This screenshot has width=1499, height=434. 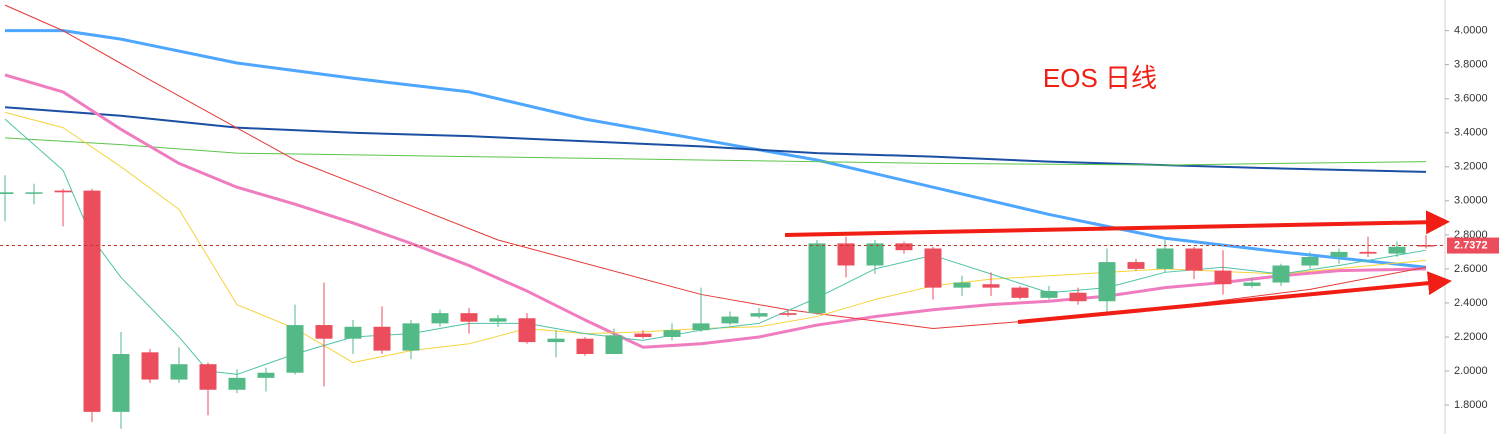 What do you see at coordinates (1471, 201) in the screenshot?
I see `y-tick-label: 3.0000` at bounding box center [1471, 201].